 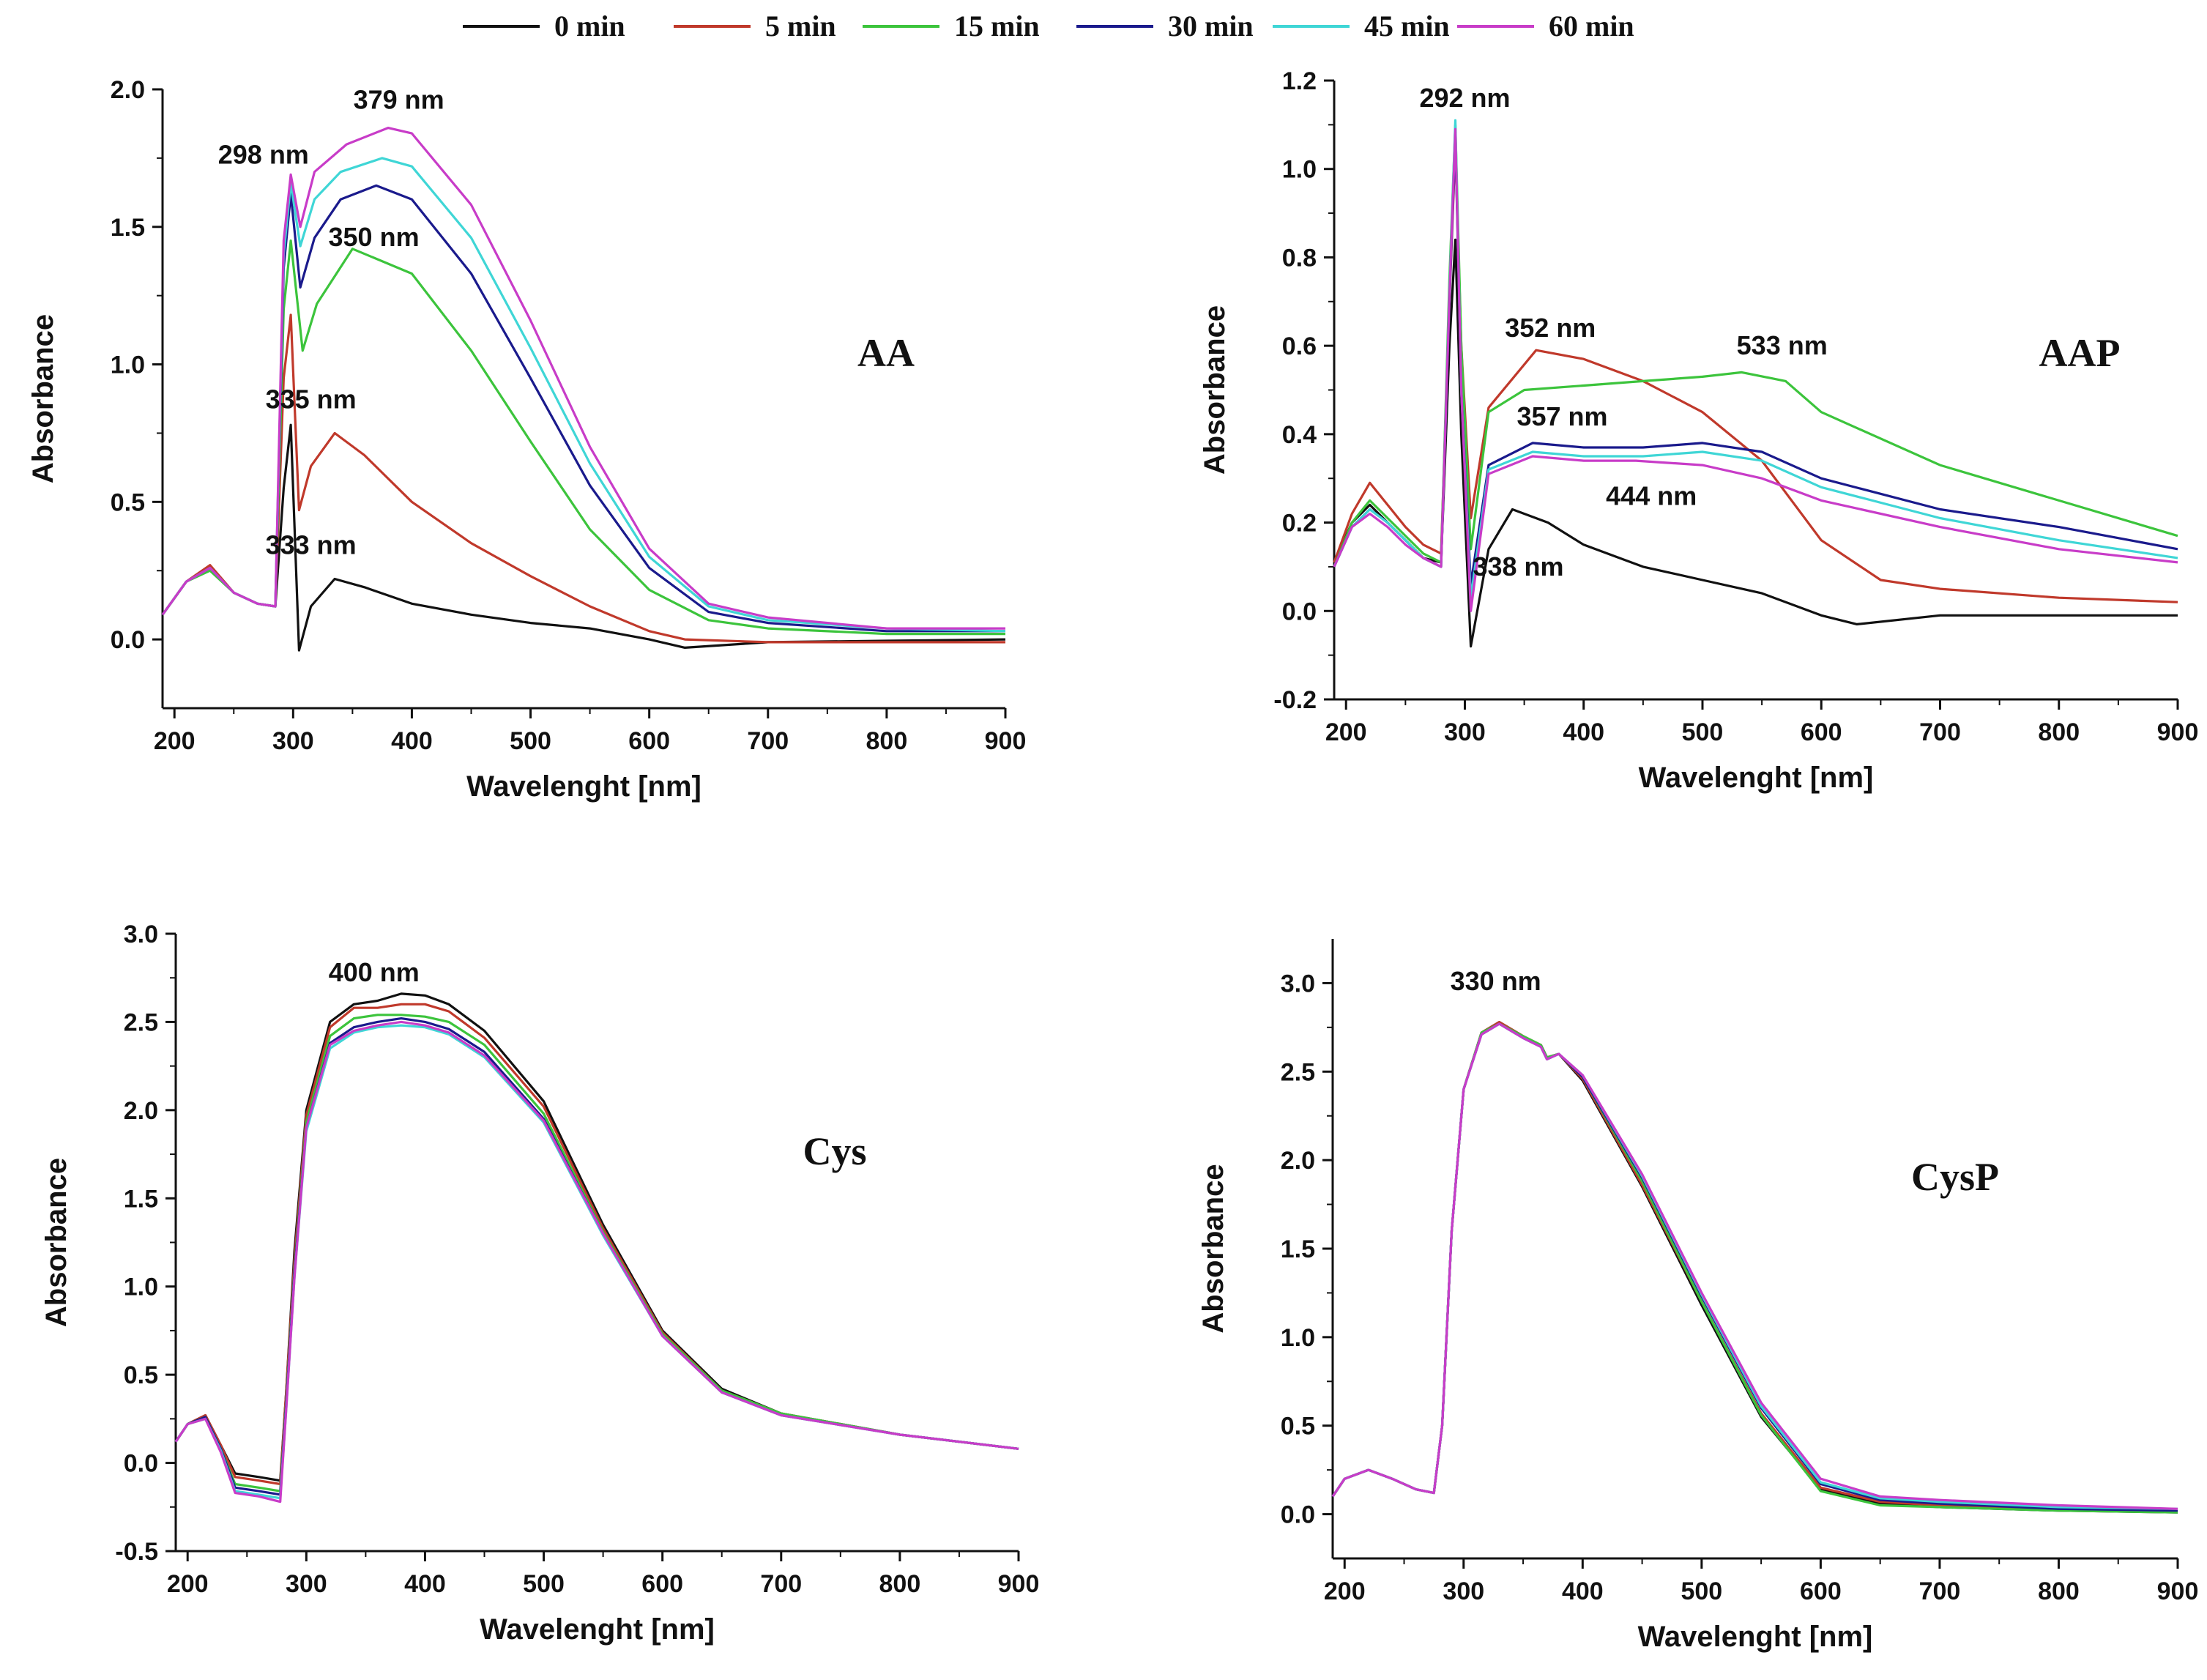 I want to click on series-line-0-min, so click(x=596, y=1237).